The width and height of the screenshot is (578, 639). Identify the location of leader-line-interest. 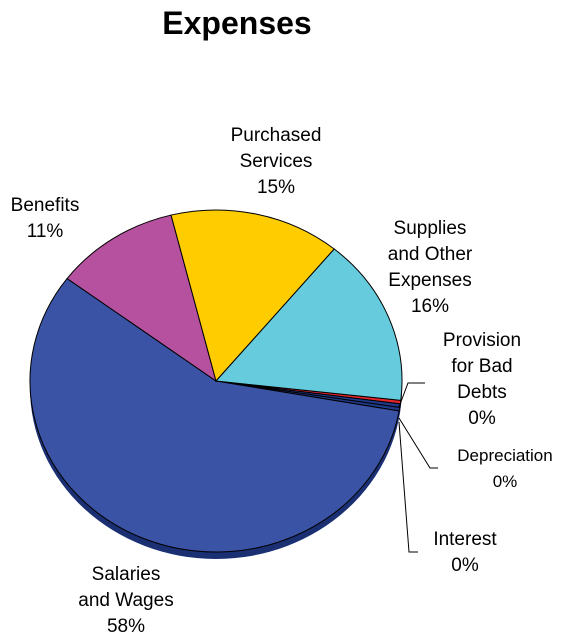
(408, 487).